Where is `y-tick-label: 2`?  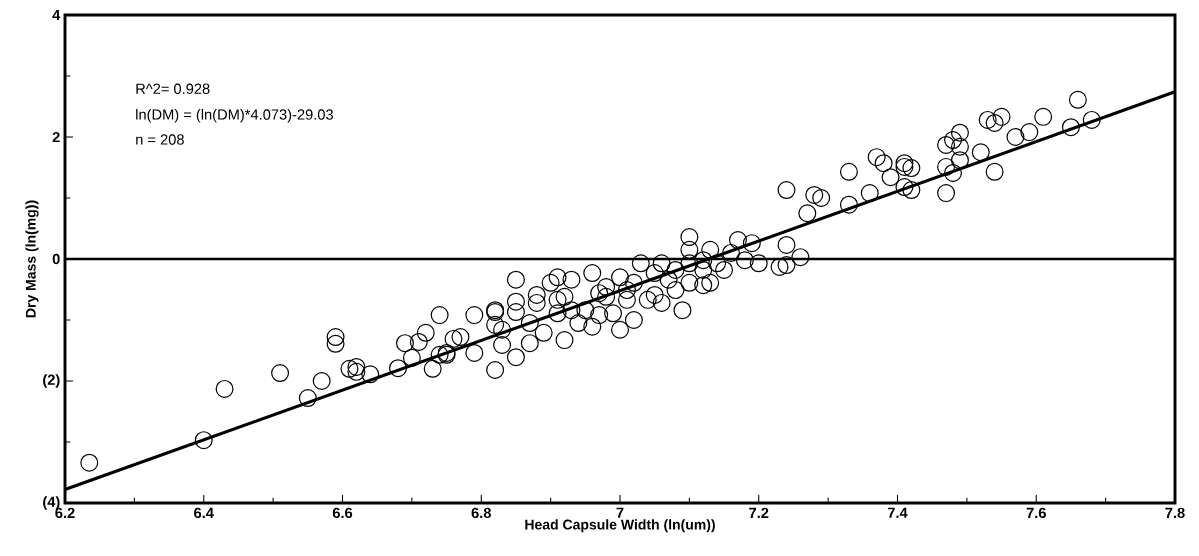
y-tick-label: 2 is located at coordinates (56, 137).